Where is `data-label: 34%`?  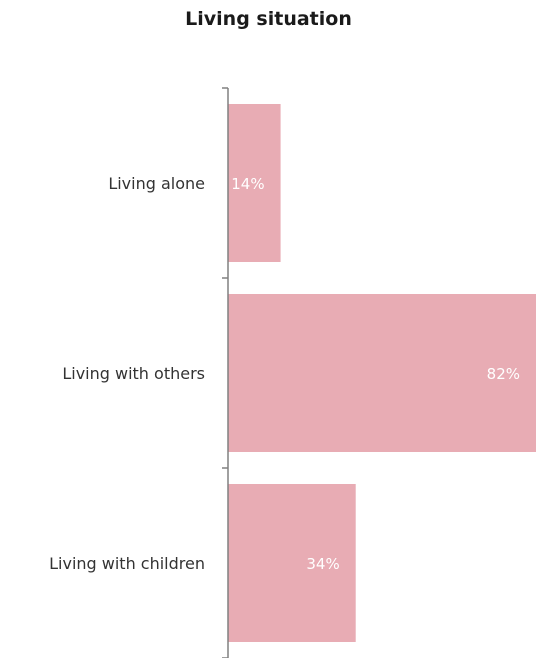 data-label: 34% is located at coordinates (322, 564).